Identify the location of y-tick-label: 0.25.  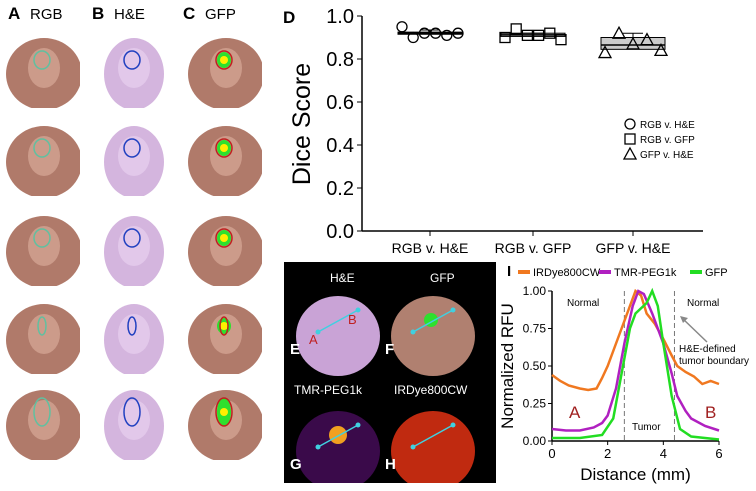
(535, 404).